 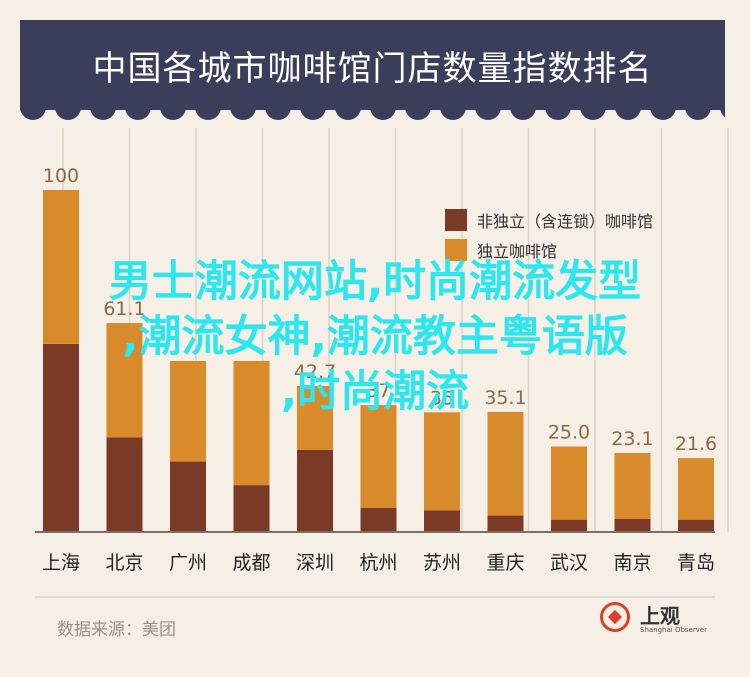 What do you see at coordinates (375, 282) in the screenshot?
I see `overlay-line-1: 男士潮流网站,时尚潮流发型` at bounding box center [375, 282].